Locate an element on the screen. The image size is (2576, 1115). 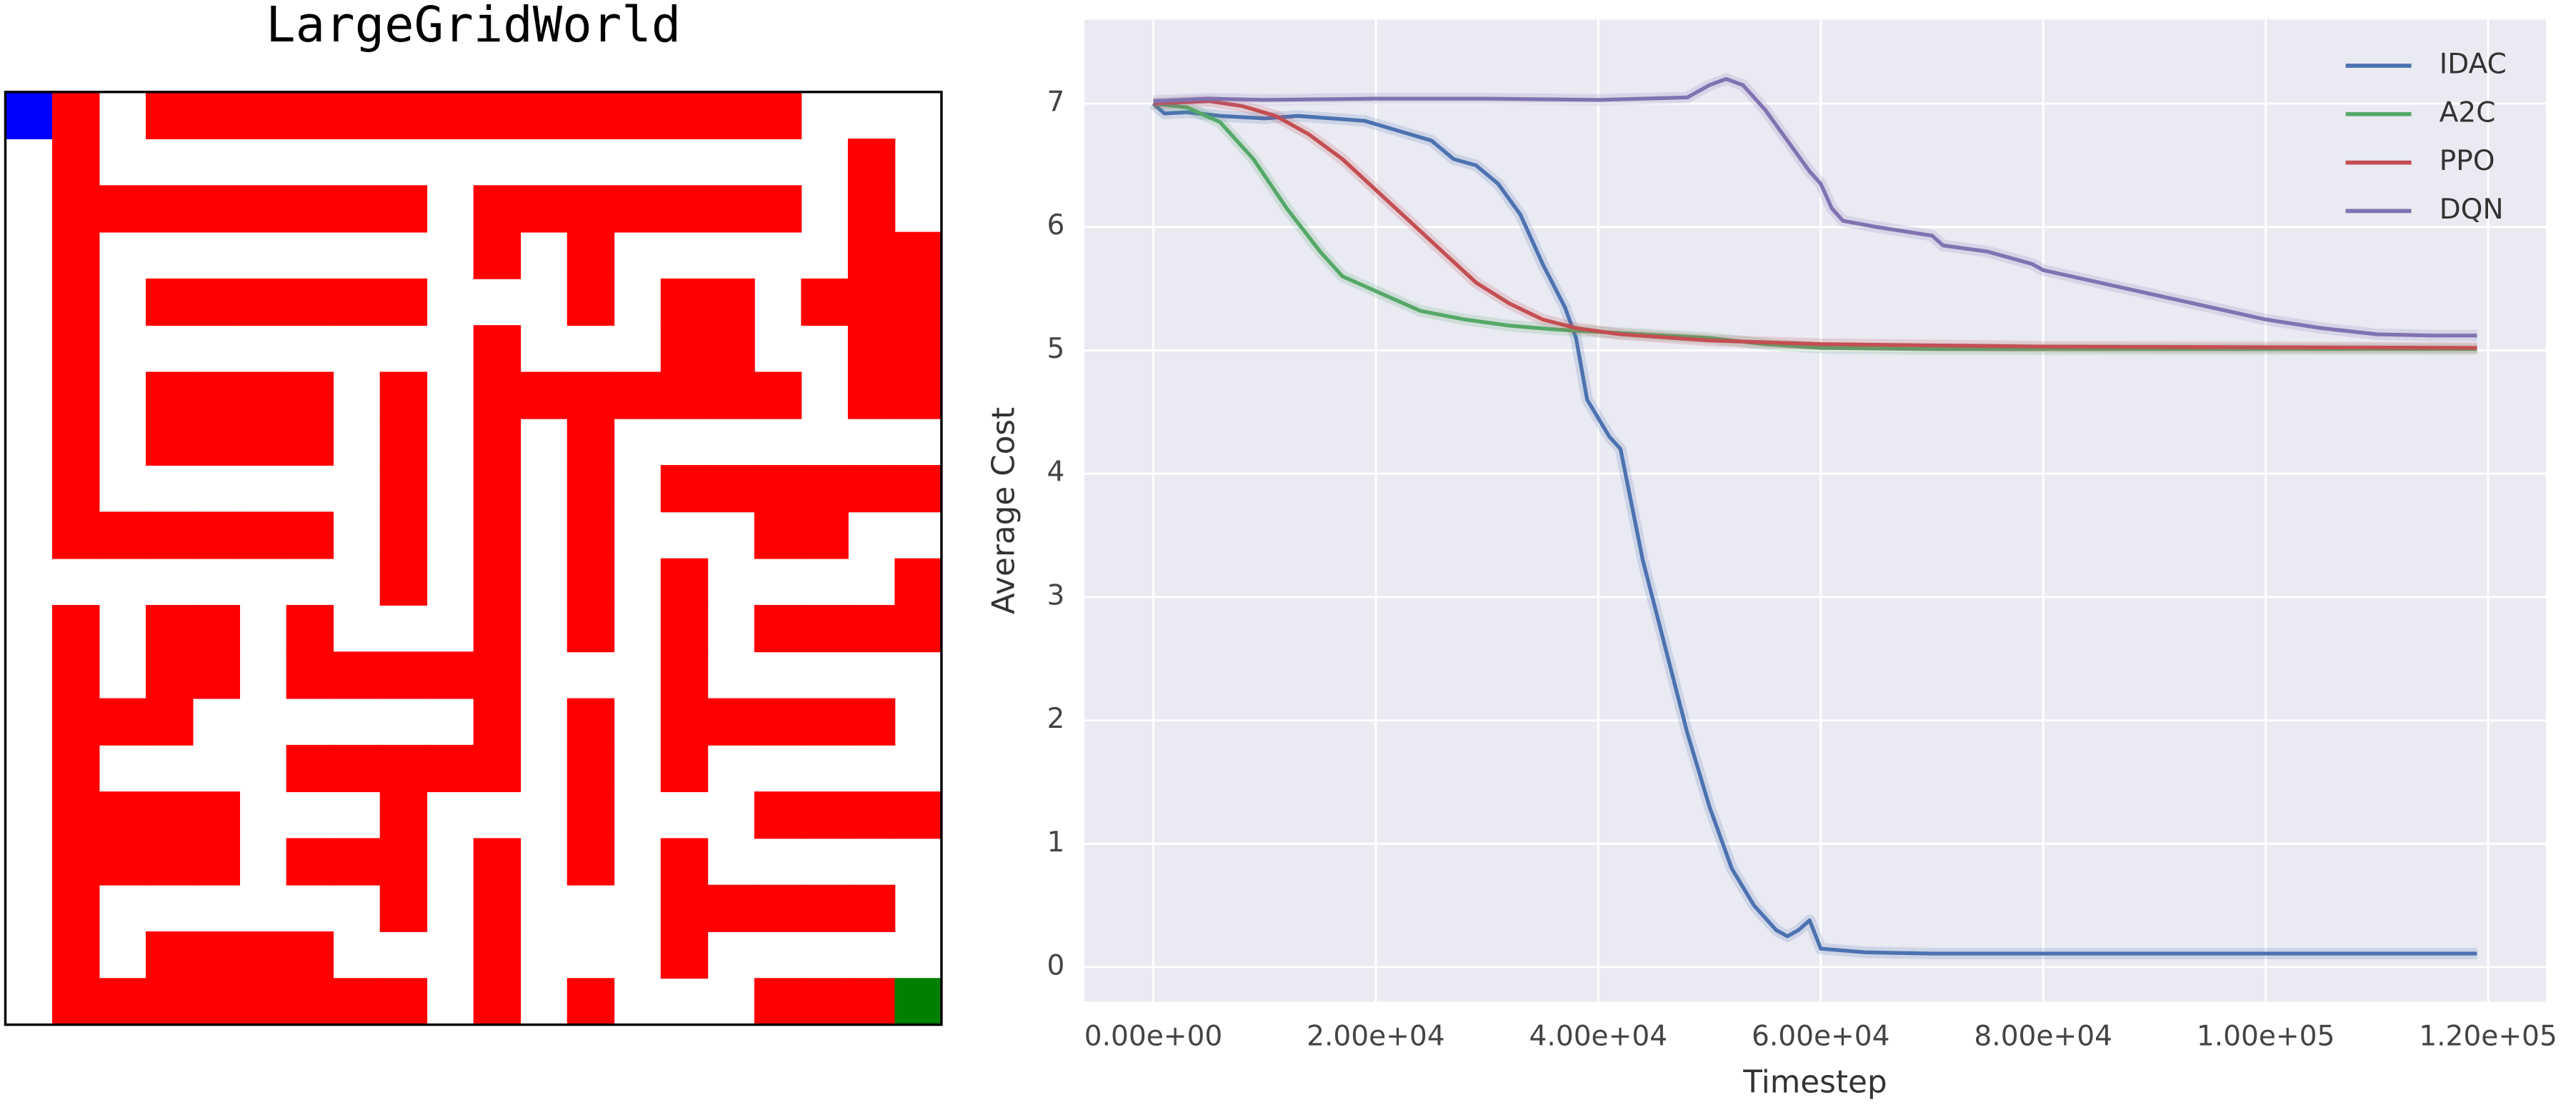
y-tick-label: 6 is located at coordinates (1056, 225).